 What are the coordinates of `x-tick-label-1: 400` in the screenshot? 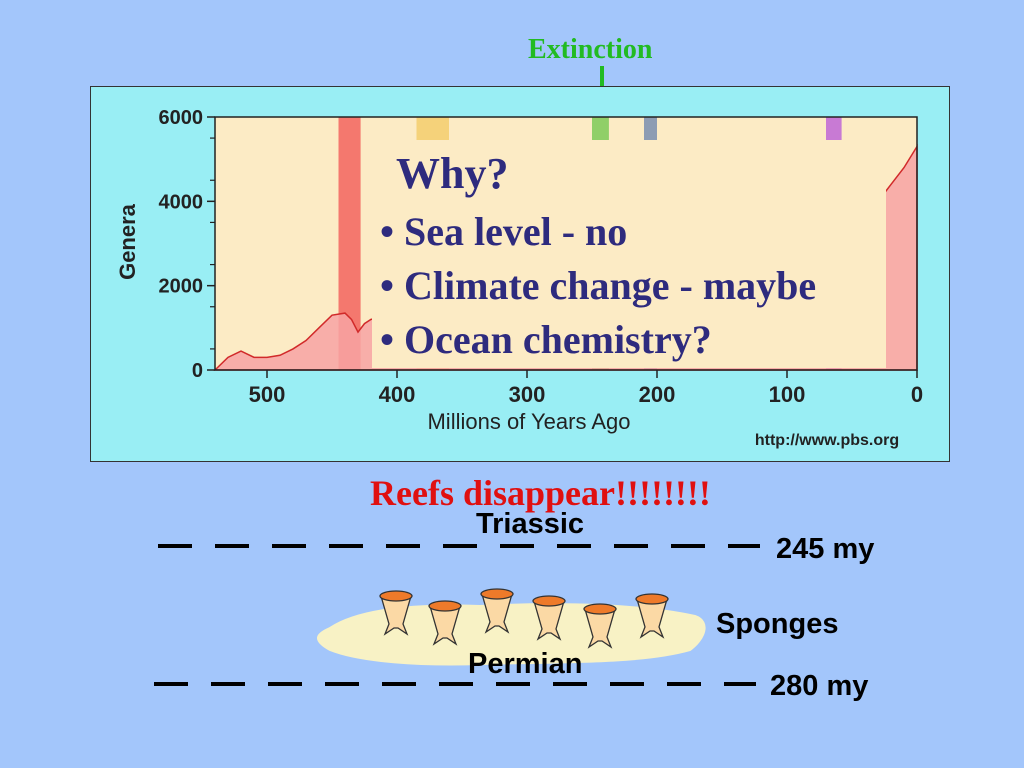 It's located at (397, 394).